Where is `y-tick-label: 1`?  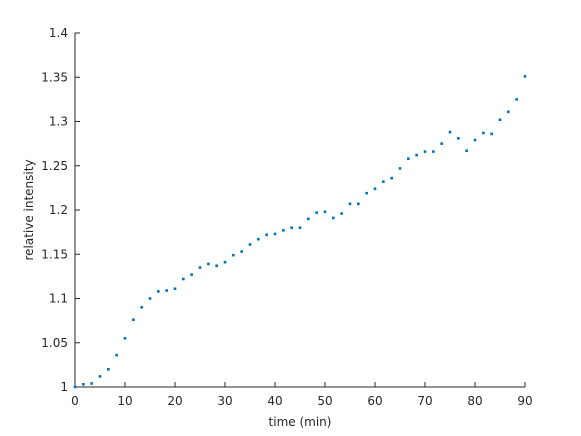 y-tick-label: 1 is located at coordinates (64, 387).